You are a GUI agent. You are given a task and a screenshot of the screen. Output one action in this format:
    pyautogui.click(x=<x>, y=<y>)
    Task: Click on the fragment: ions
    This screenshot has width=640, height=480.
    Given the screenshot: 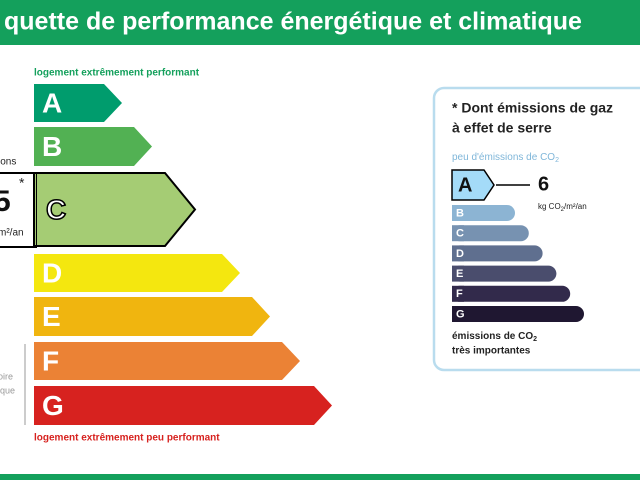 What is the action you would take?
    pyautogui.click(x=8, y=162)
    